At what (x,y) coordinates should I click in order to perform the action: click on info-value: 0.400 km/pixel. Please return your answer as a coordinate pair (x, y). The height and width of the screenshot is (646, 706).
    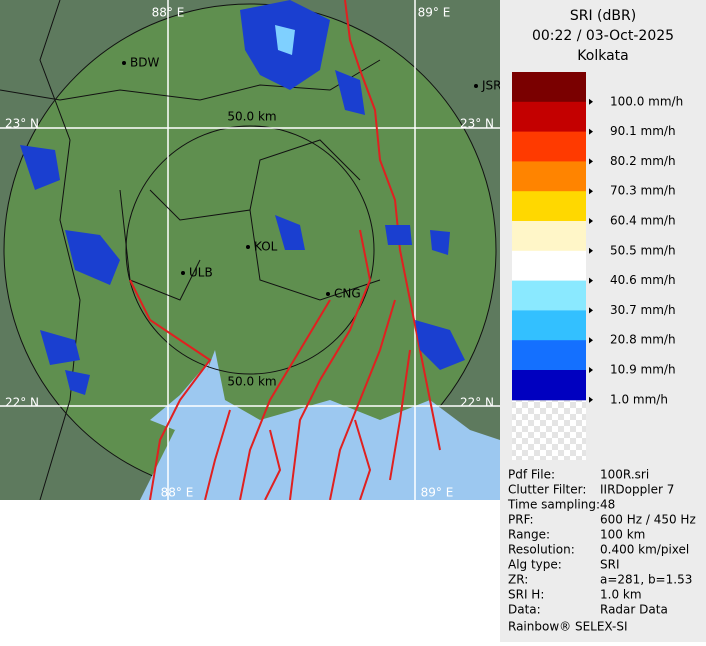
    Looking at the image, I should click on (644, 550).